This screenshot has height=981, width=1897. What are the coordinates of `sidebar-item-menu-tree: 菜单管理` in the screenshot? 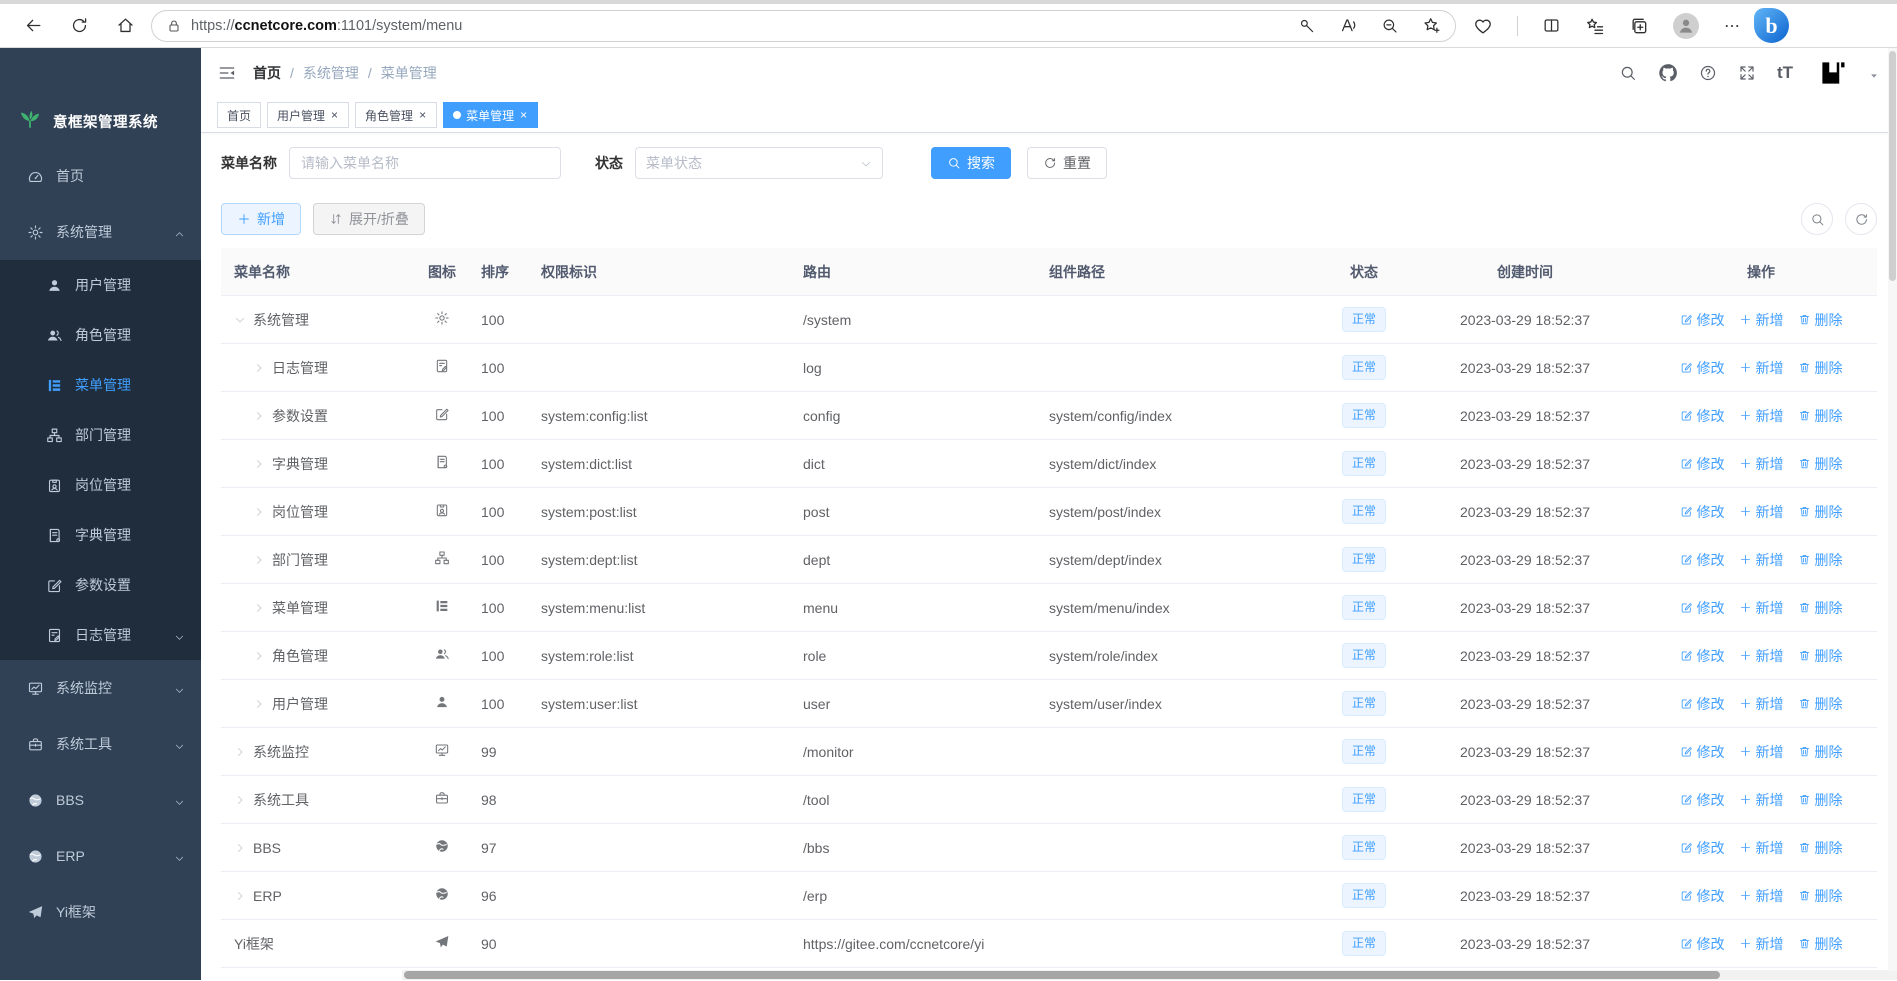 It's located at (100, 385).